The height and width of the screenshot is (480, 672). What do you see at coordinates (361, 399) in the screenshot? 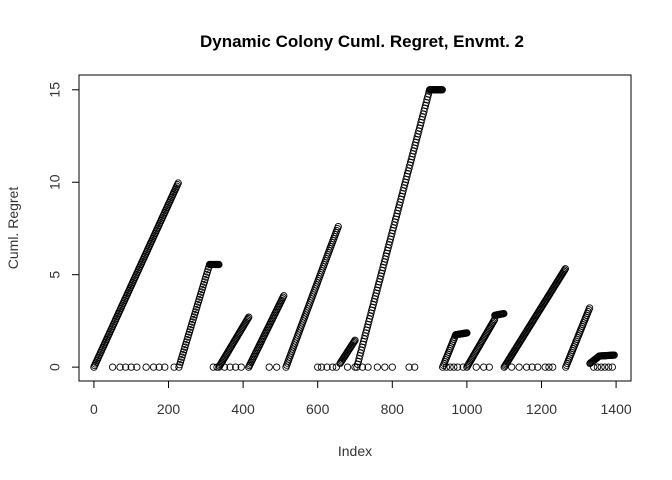
I see `x-axis: 0 200 400 600 800 1000 1200 1400` at bounding box center [361, 399].